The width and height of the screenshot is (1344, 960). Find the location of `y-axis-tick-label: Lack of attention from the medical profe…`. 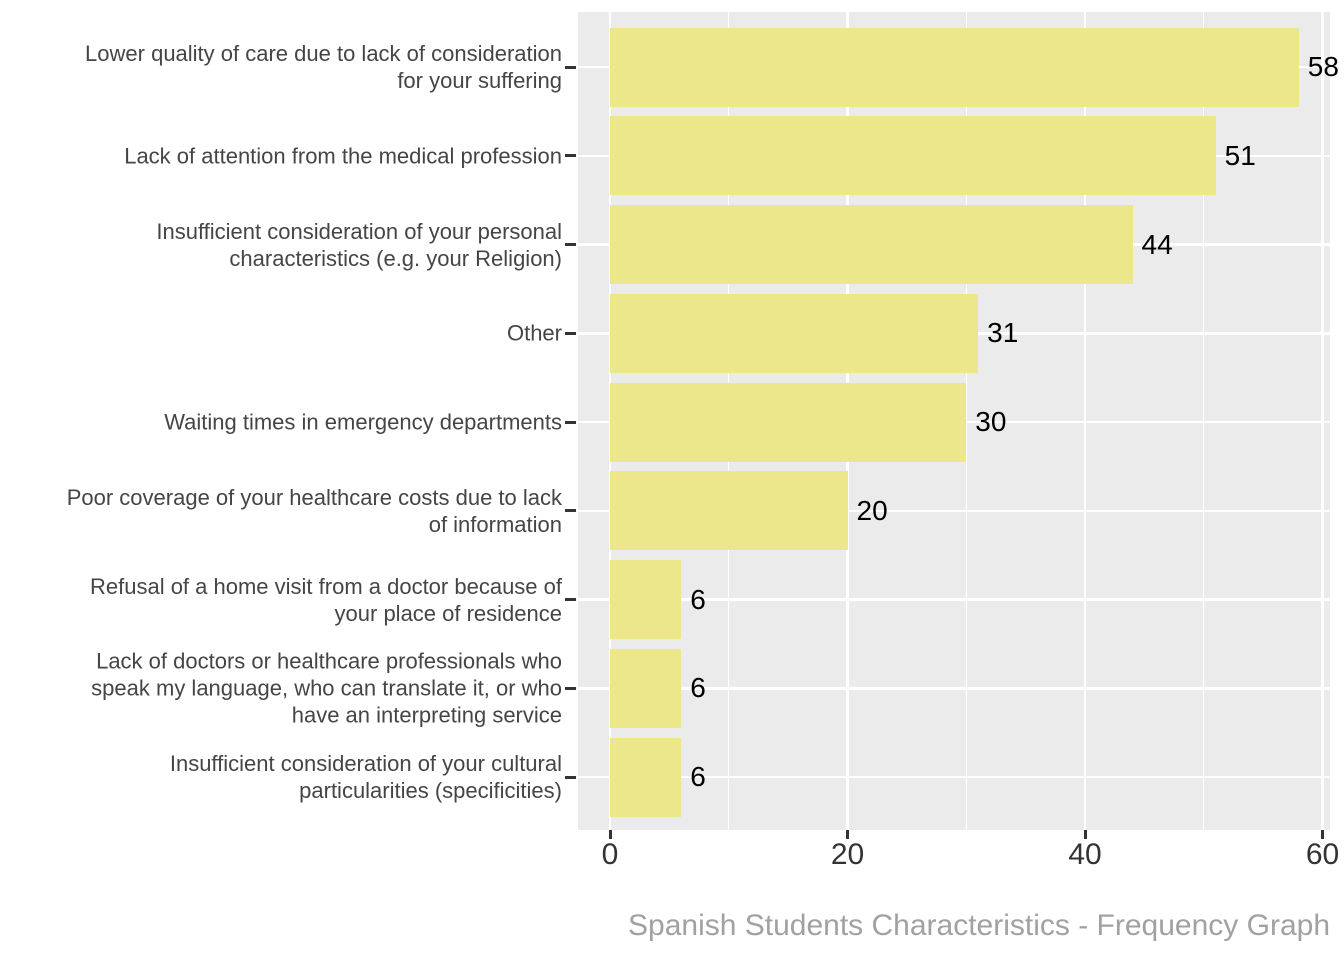

y-axis-tick-label: Lack of attention from the medical profe… is located at coordinates (343, 156).